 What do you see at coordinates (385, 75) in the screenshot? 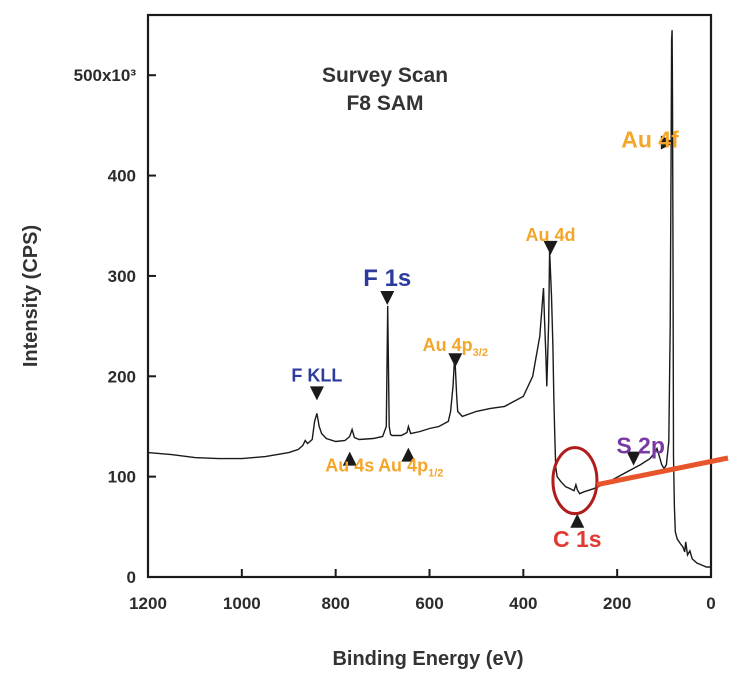
I see `chart-title-line-1: Survey Scan` at bounding box center [385, 75].